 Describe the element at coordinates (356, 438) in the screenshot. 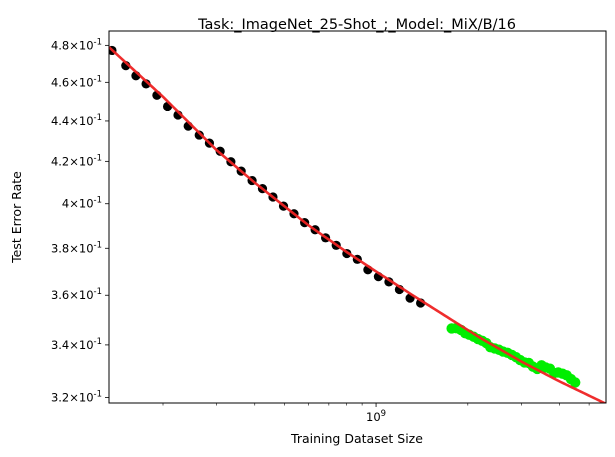

I see `x-axis-label: Training Dataset Size` at that location.